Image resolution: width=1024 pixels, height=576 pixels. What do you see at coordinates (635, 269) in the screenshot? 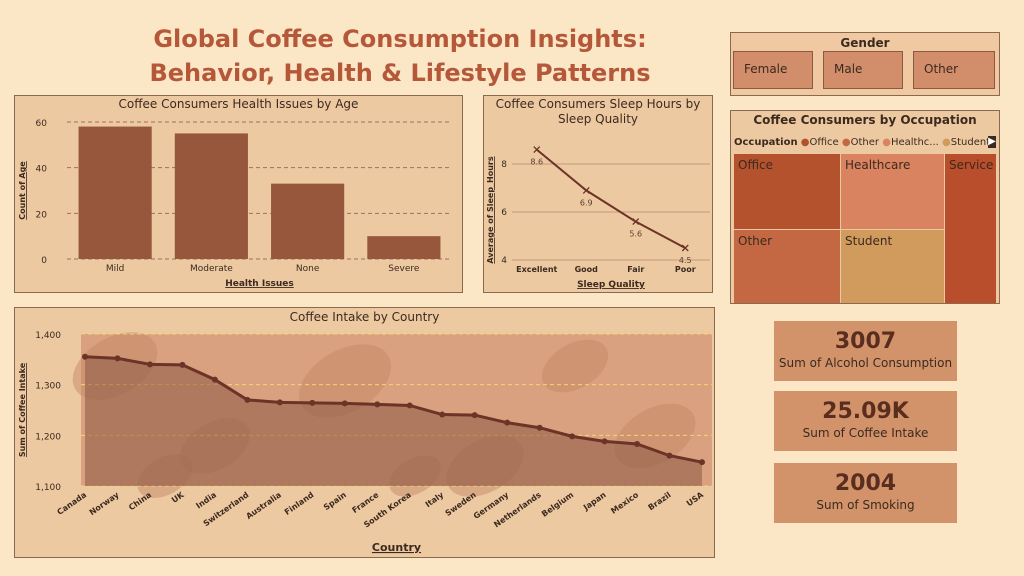
I see `line-xtick-2: Fair` at bounding box center [635, 269].